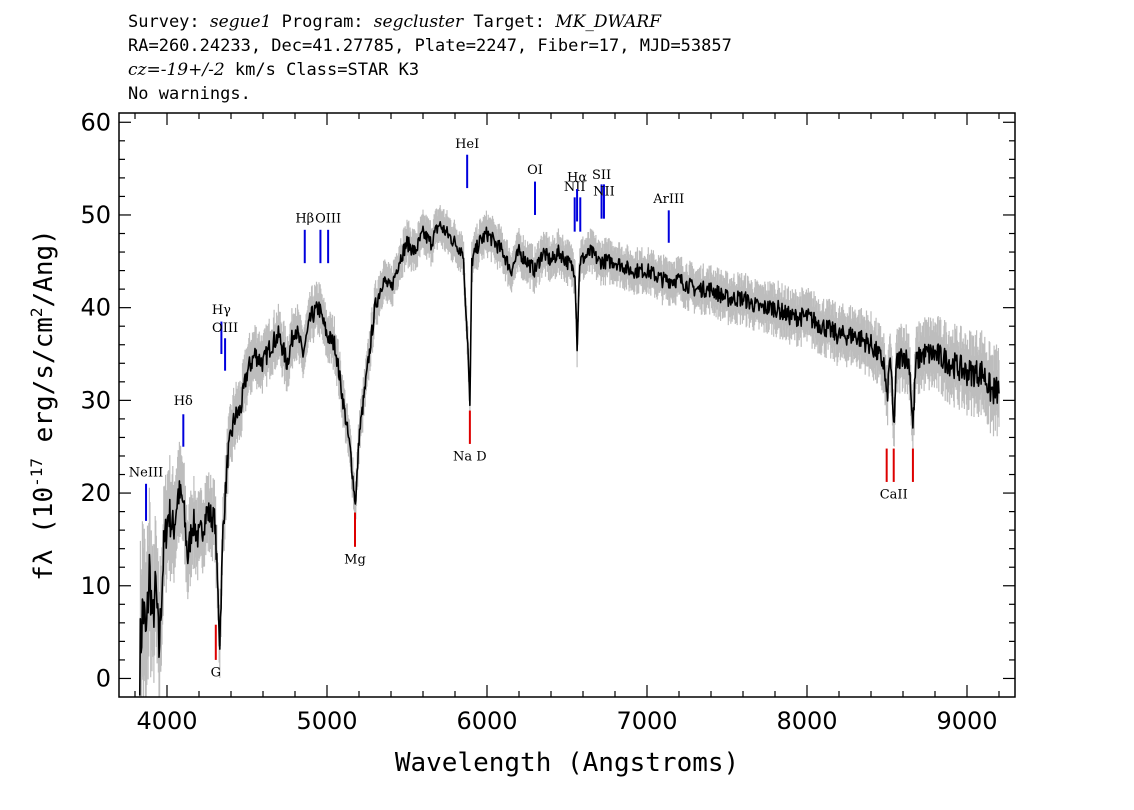 The image size is (1134, 810). Describe the element at coordinates (509, 22) in the screenshot. I see `target-label: Target:` at that location.